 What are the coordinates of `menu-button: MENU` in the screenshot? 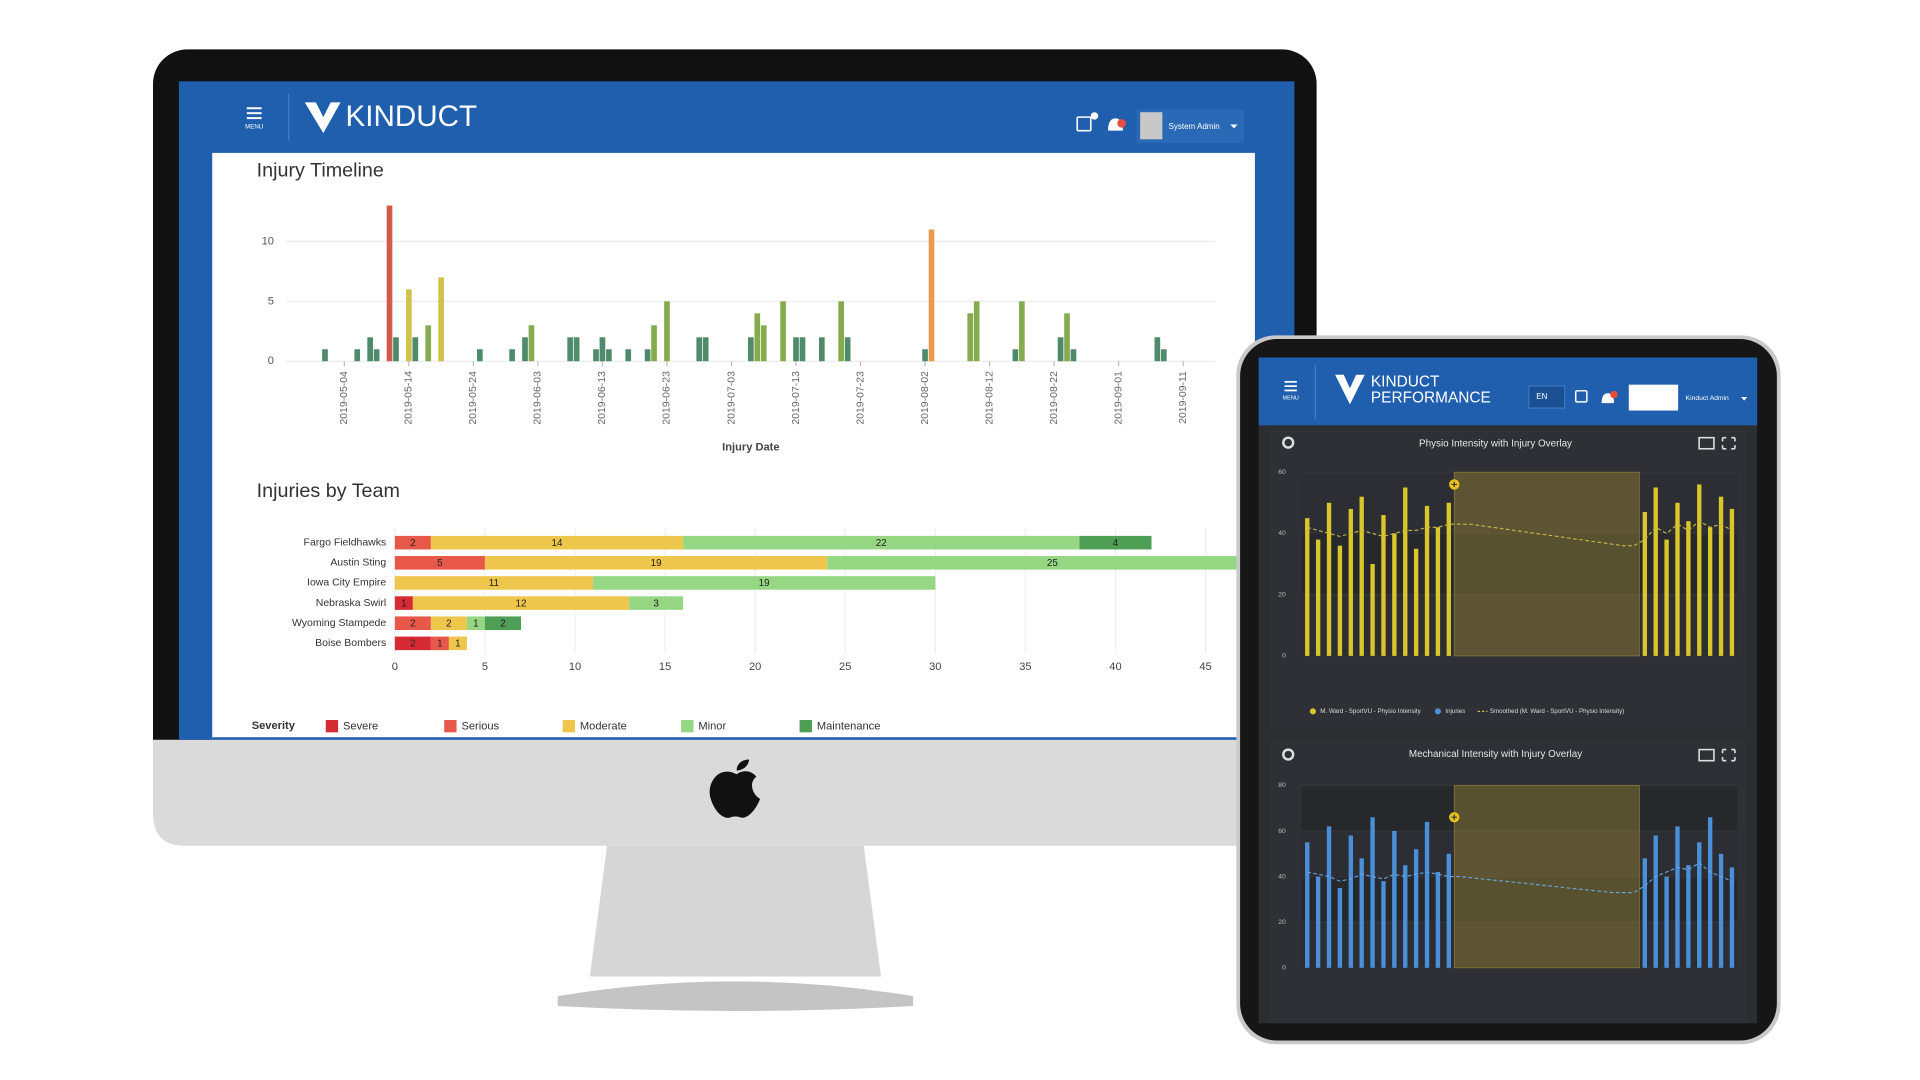 It's located at (254, 119).